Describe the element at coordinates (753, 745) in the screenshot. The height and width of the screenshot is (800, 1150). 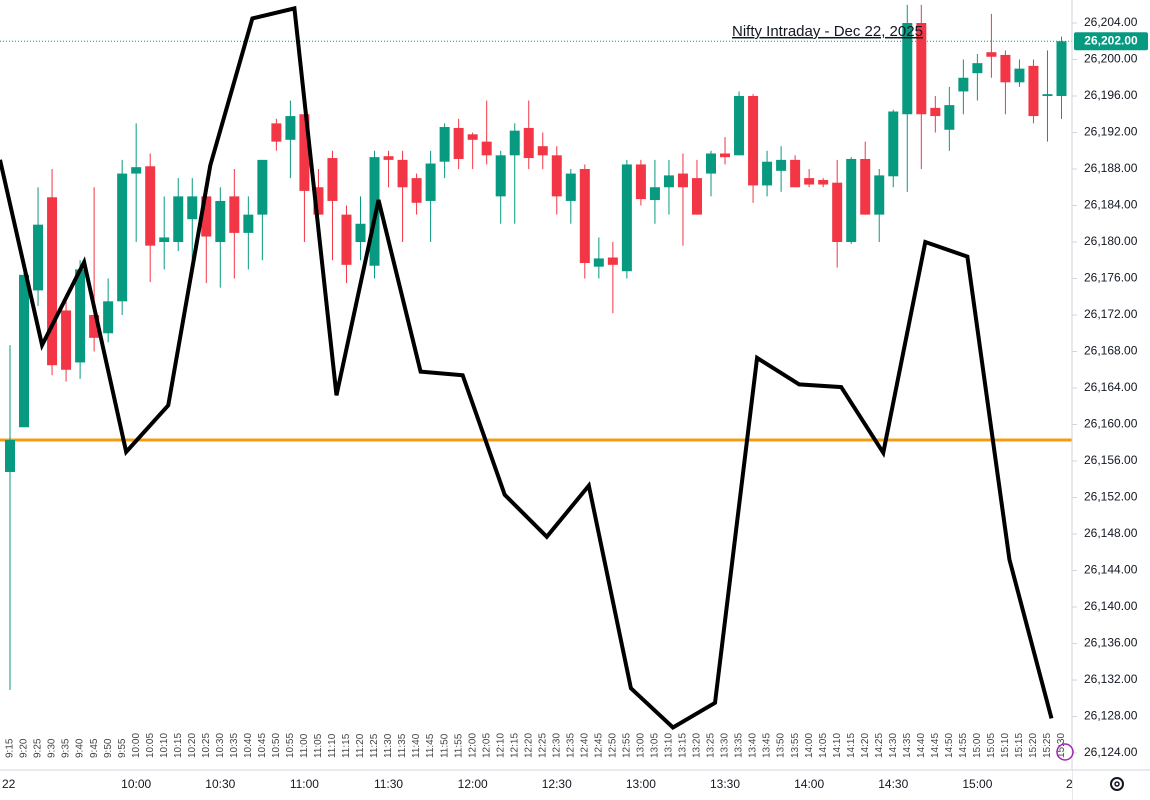
I see `x-tick-label: 13:40` at that location.